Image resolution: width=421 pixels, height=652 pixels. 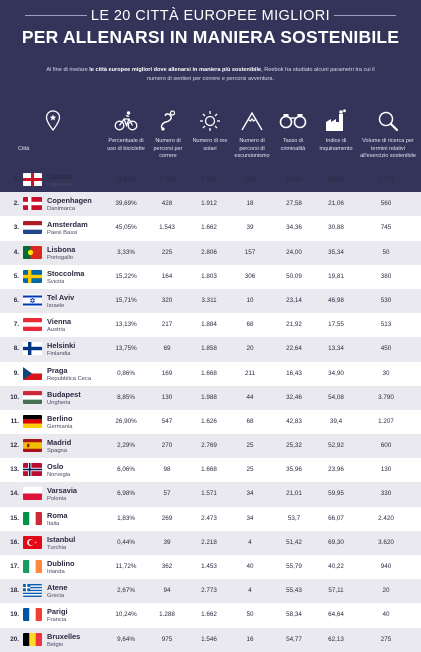 What do you see at coordinates (126, 179) in the screenshot?
I see `bike-share-value: 11,91%` at bounding box center [126, 179].